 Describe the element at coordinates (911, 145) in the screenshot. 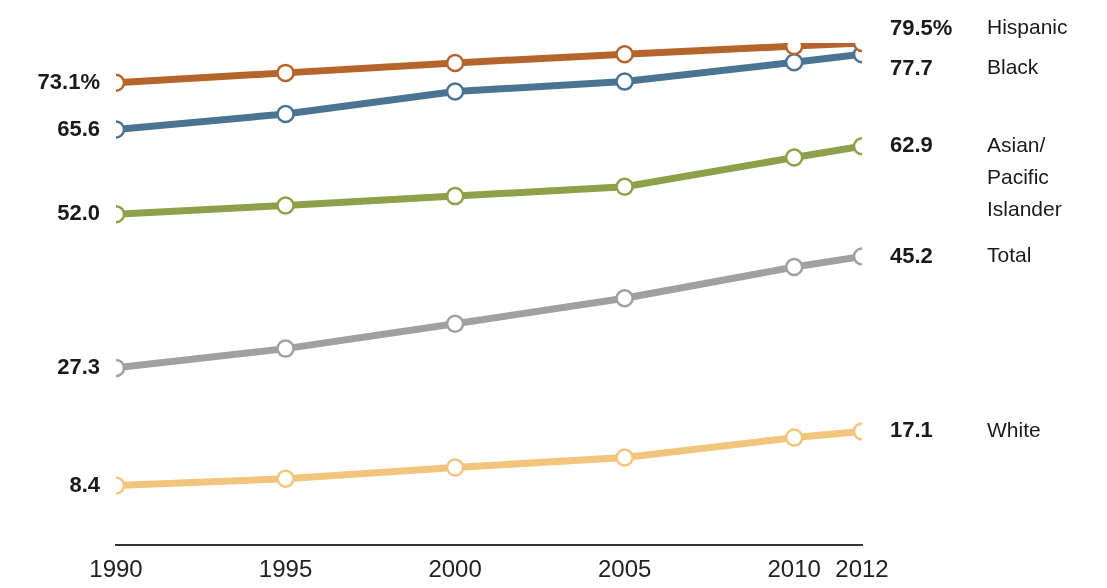

I see `data-label: 62.9` at that location.